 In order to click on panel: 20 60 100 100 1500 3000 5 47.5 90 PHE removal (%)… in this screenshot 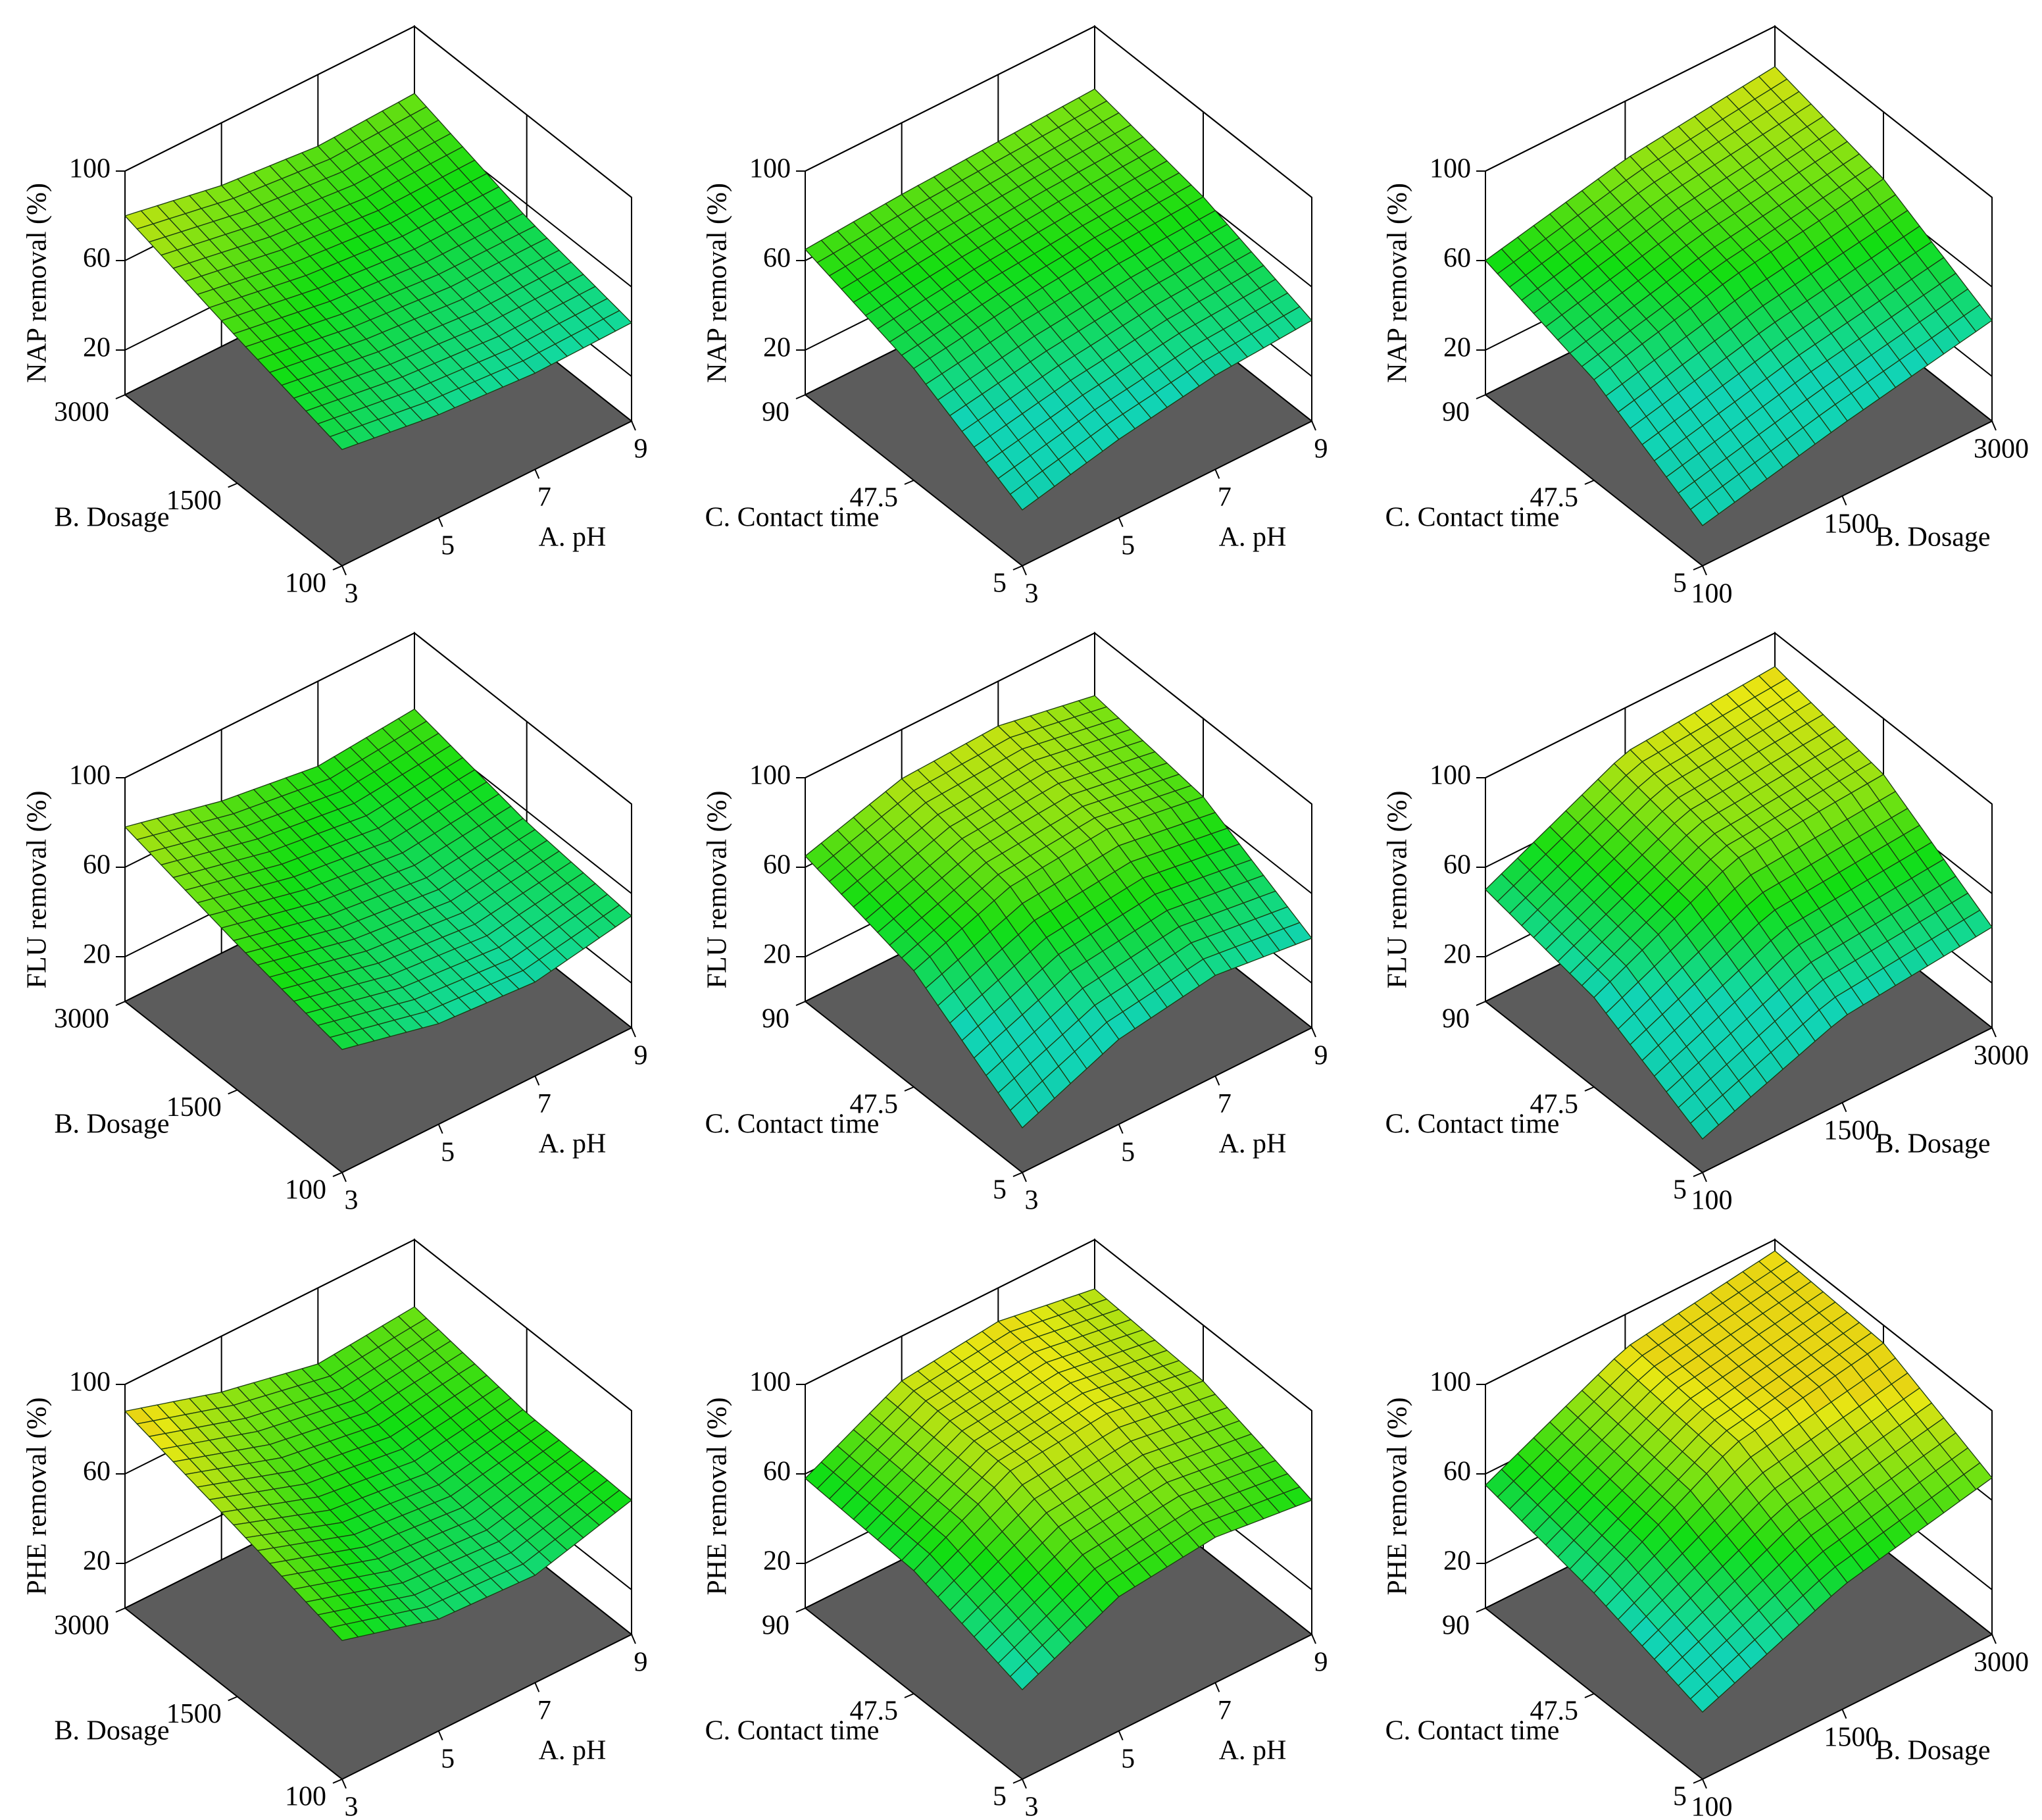, I will do `click(1706, 1529)`.